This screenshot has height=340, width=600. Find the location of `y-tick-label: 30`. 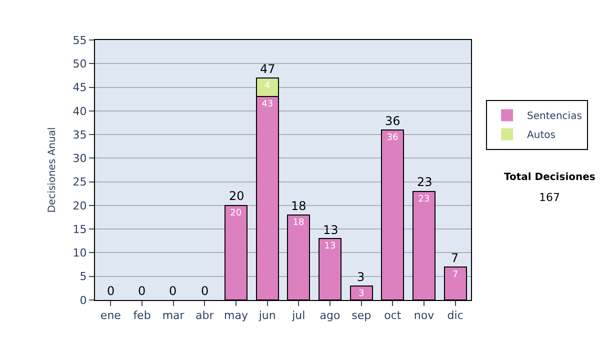

y-tick-label: 30 is located at coordinates (79, 159).